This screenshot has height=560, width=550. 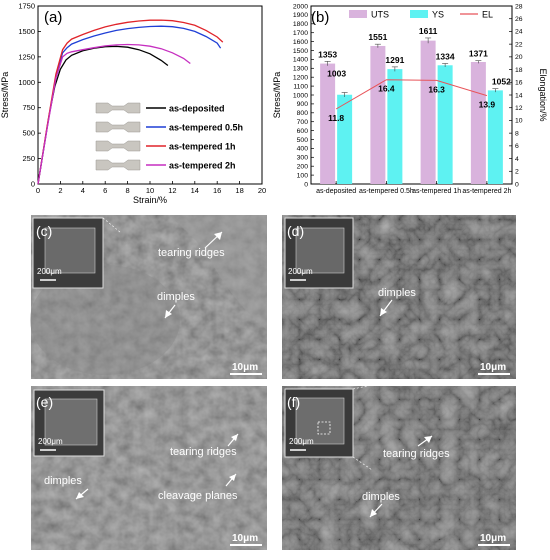 I want to click on panel-b-y2-axis-label: Elongation/%, so click(x=543, y=94).